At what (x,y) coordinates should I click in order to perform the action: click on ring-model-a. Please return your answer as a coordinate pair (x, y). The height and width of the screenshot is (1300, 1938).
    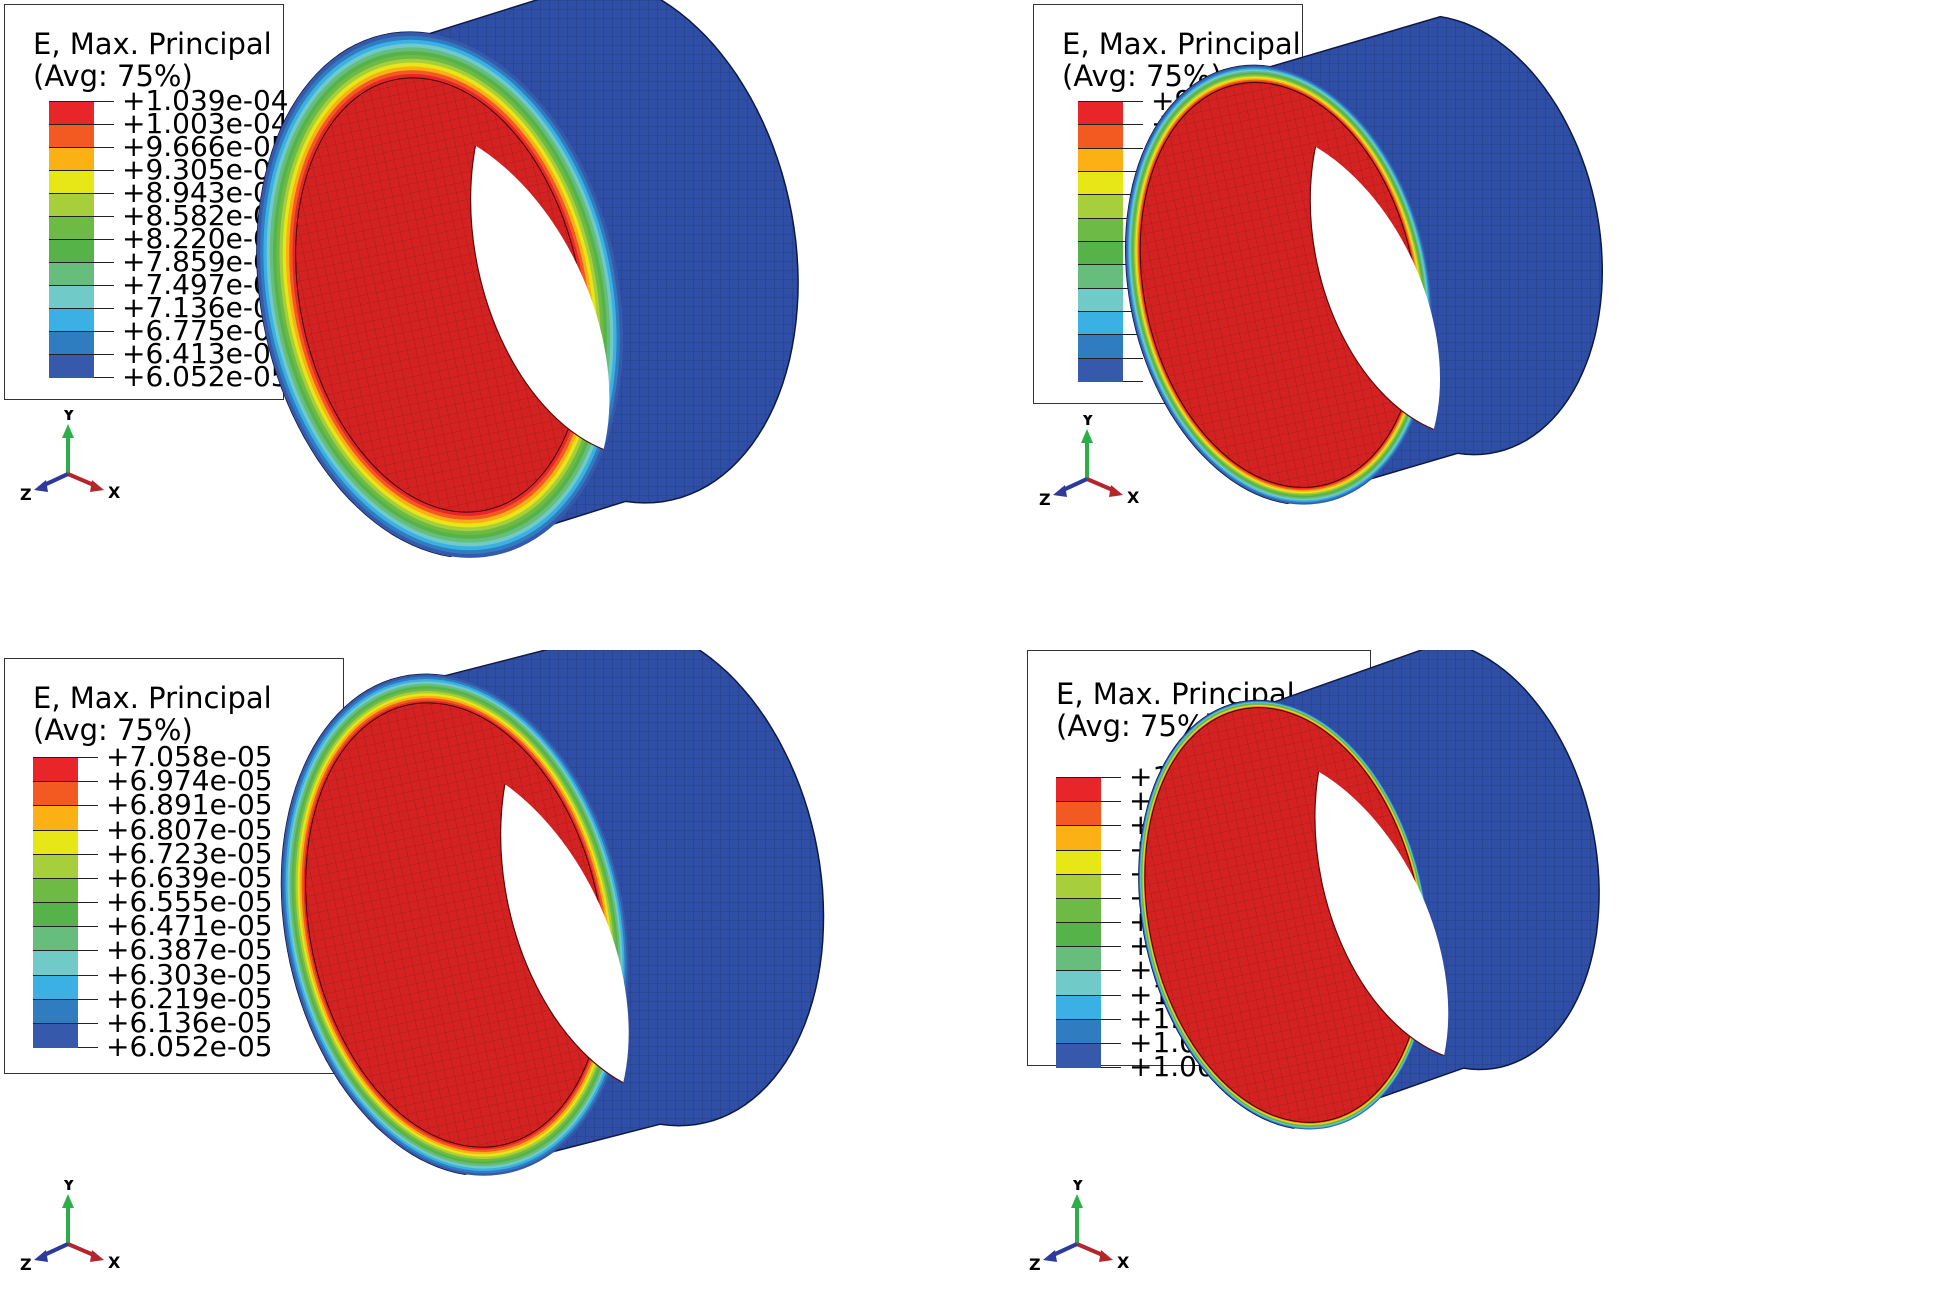
    Looking at the image, I should click on (527, 279).